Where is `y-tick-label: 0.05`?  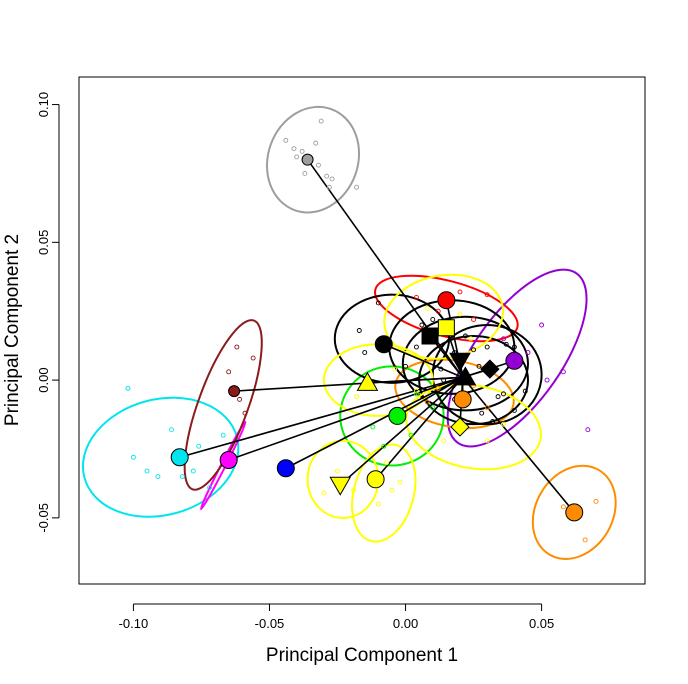 y-tick-label: 0.05 is located at coordinates (43, 242).